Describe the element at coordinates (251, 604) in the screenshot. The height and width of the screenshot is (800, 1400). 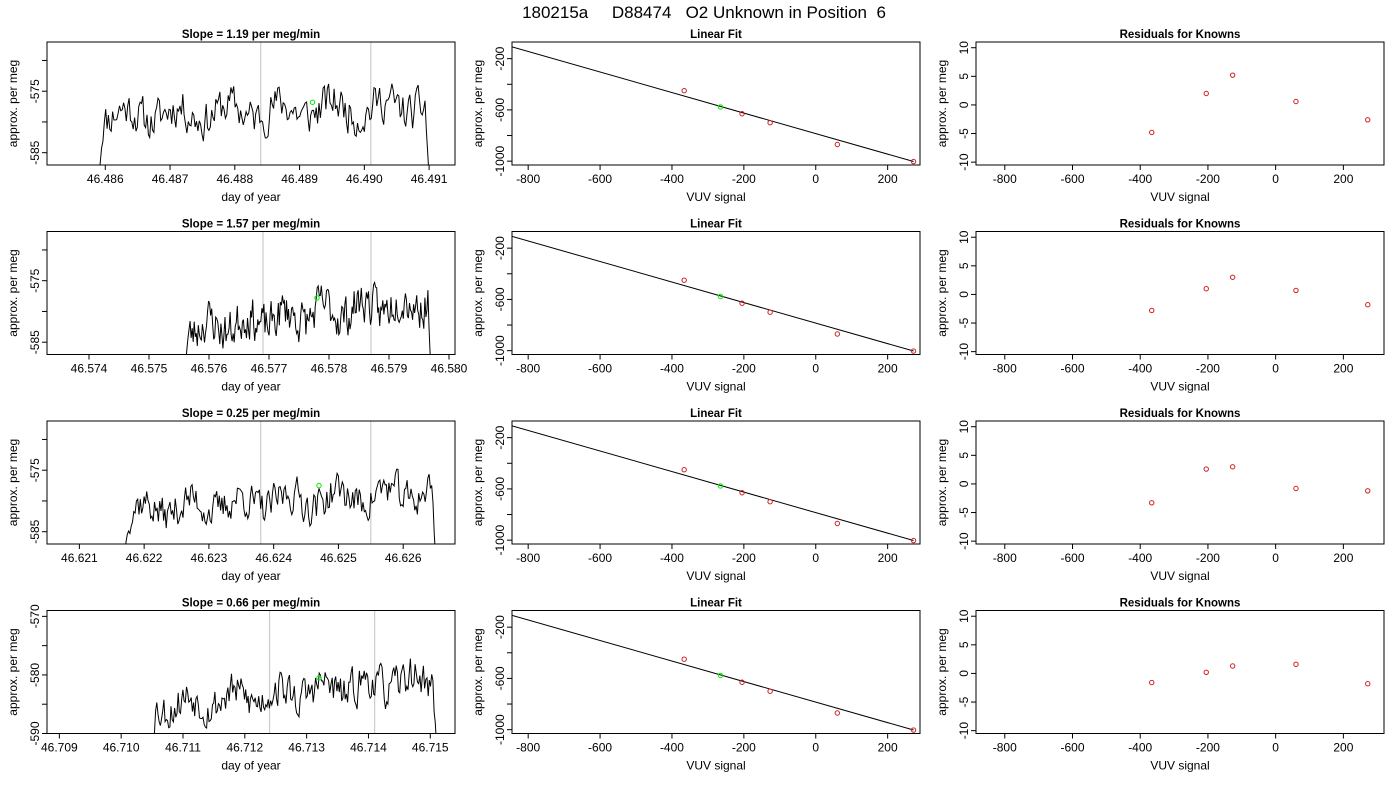
I see `panel-title: Slope = 0.66 per meg/min` at that location.